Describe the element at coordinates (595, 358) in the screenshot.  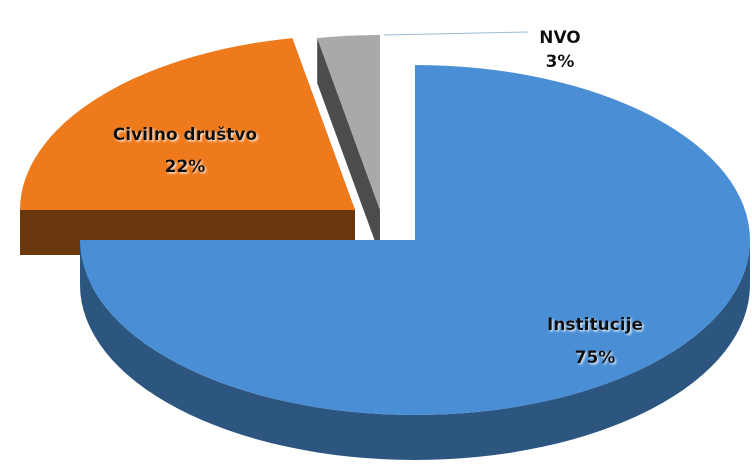
I see `slice-value-label: 75%` at that location.